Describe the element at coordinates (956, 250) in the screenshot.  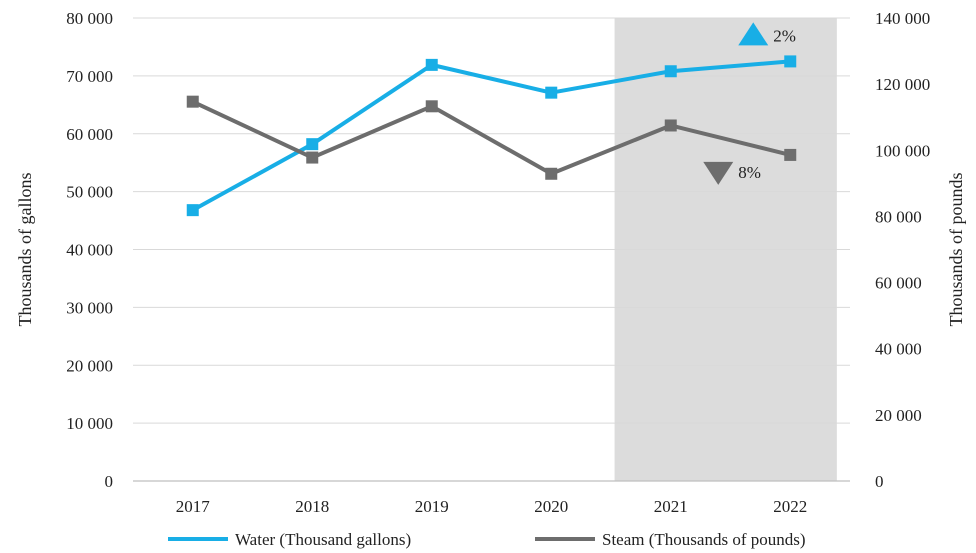
I see `y-right-axis-title: Thousands of pounds` at that location.